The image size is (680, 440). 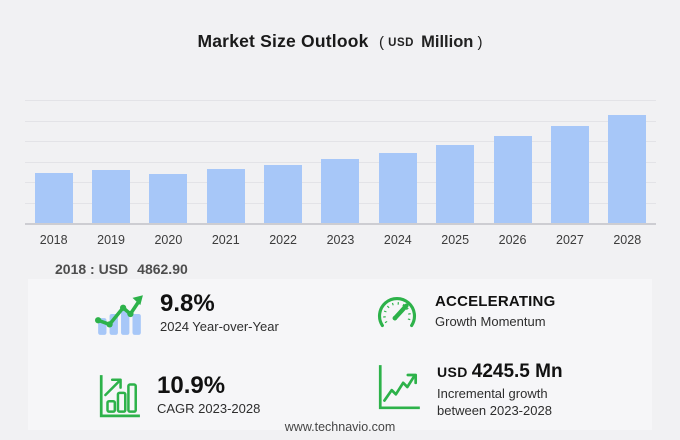 I want to click on bar-growth-icon, so click(x=119, y=398).